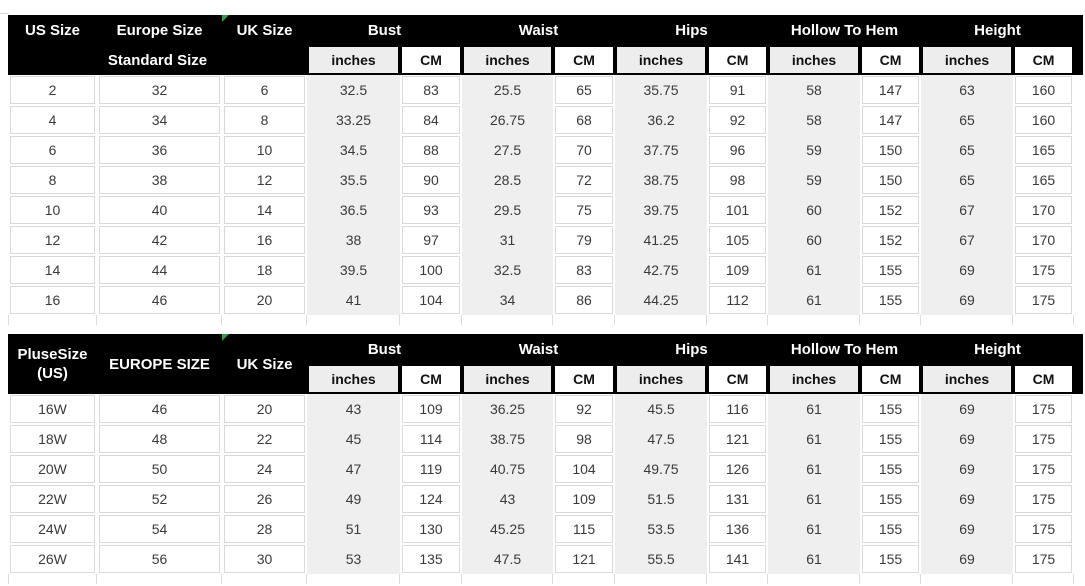  Describe the element at coordinates (52, 499) in the screenshot. I see `table-cell: 22W` at that location.